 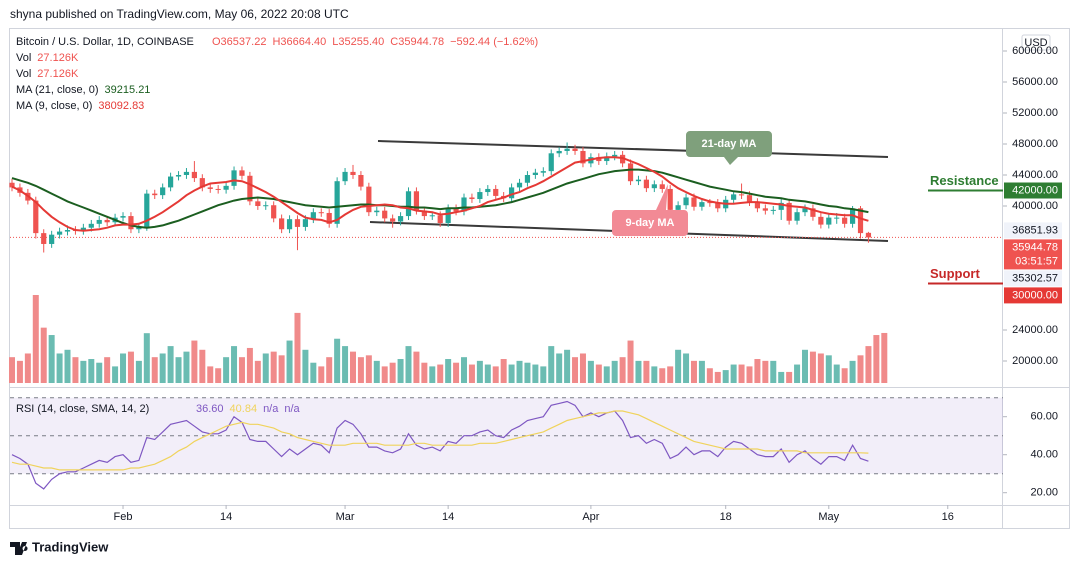 I want to click on y-tick-label: 60000.00, so click(x=1035, y=51).